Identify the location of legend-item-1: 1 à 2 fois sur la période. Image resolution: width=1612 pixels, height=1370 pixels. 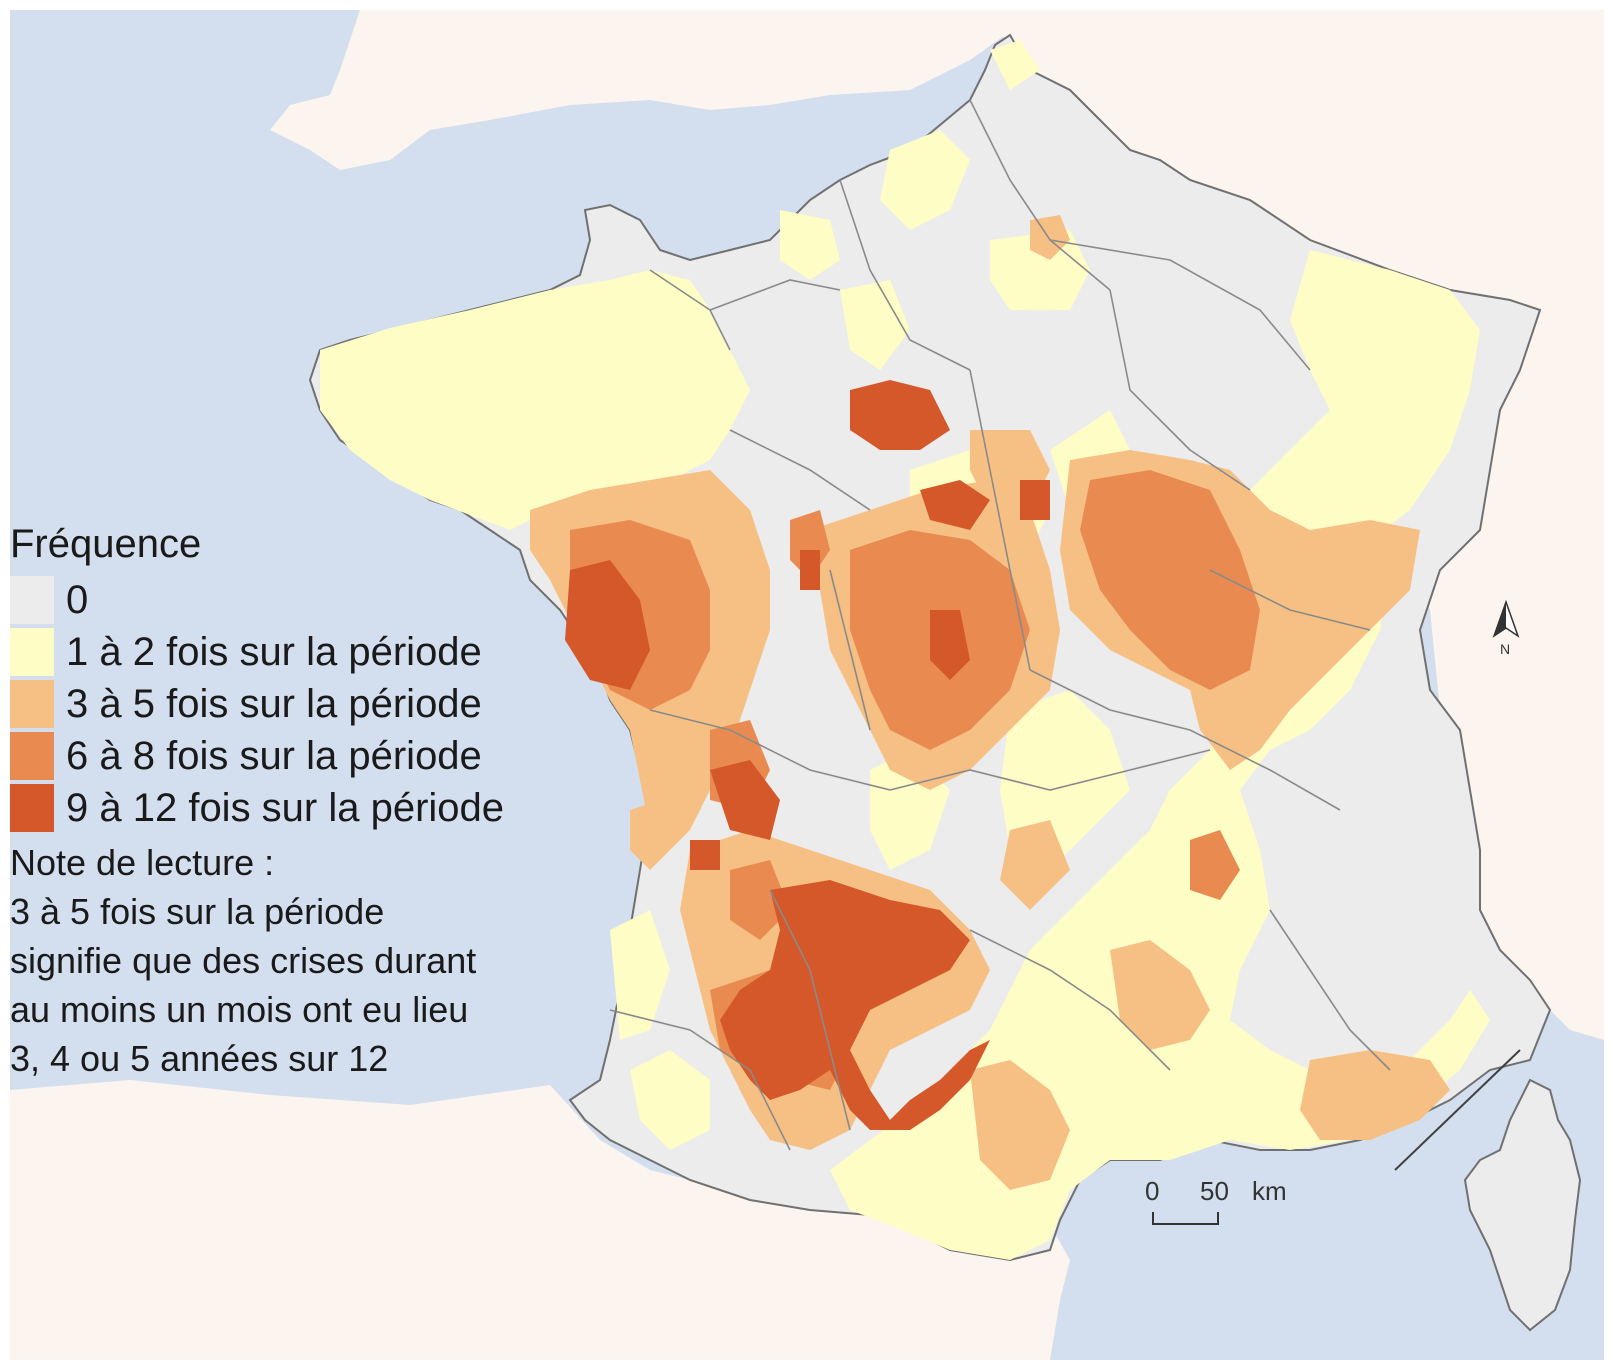
(310, 652).